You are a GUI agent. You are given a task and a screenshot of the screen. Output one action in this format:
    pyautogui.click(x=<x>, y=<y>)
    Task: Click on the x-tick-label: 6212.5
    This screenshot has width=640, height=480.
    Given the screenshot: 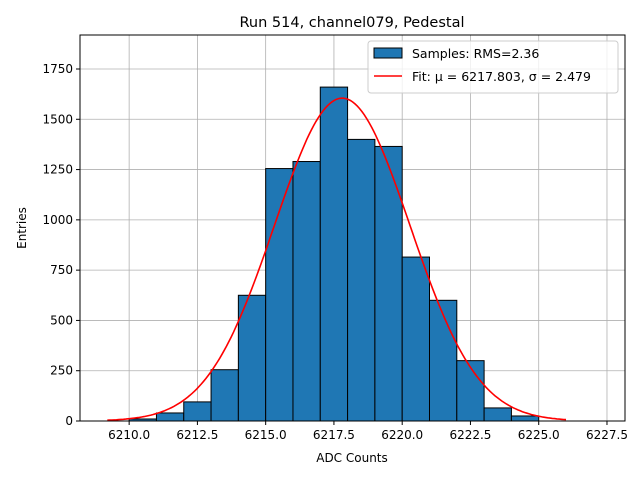 What is the action you would take?
    pyautogui.click(x=197, y=435)
    